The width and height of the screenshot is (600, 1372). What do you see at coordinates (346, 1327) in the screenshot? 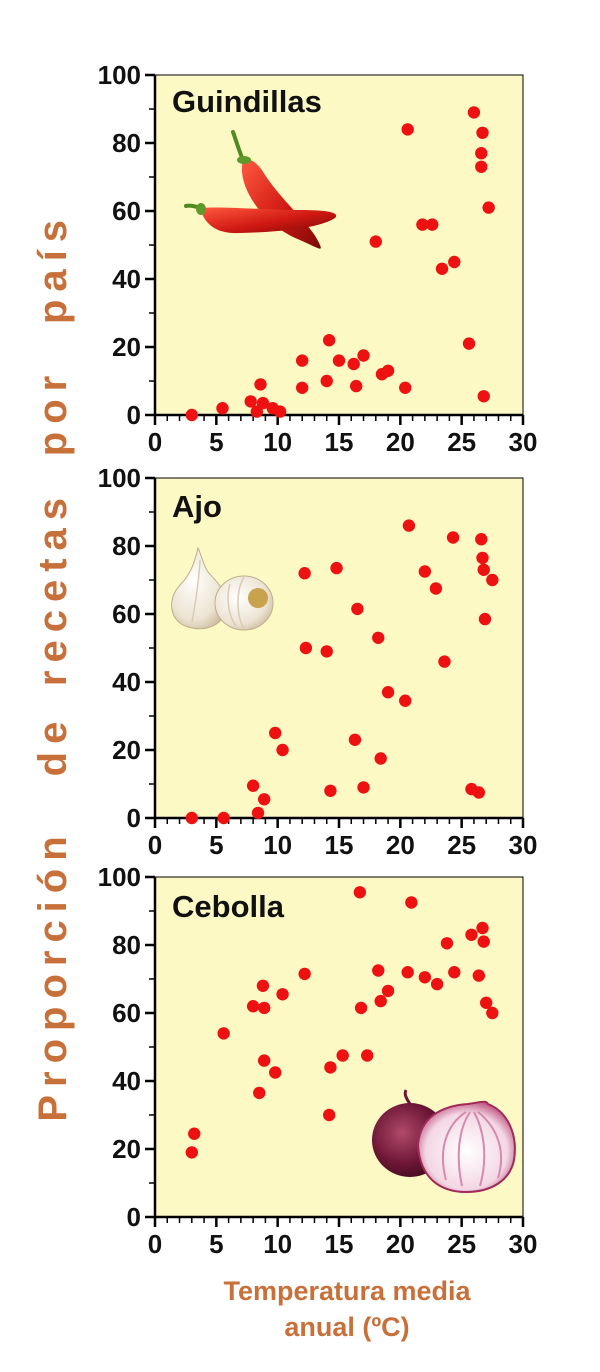
I see `x-axis-title-line: anual (ºC)` at bounding box center [346, 1327].